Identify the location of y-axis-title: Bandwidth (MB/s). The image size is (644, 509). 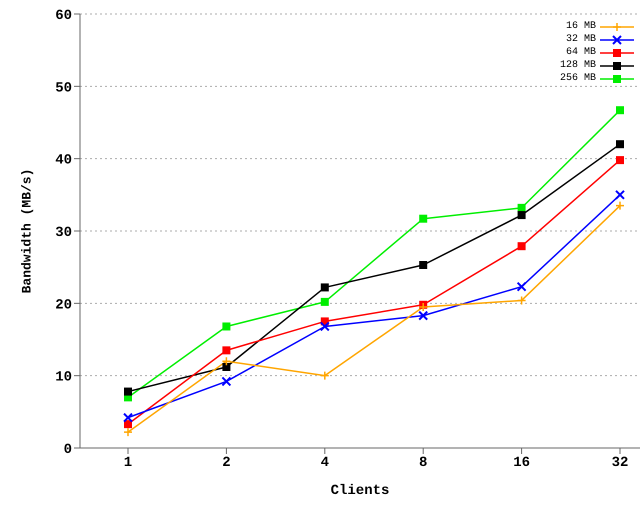
(27, 231).